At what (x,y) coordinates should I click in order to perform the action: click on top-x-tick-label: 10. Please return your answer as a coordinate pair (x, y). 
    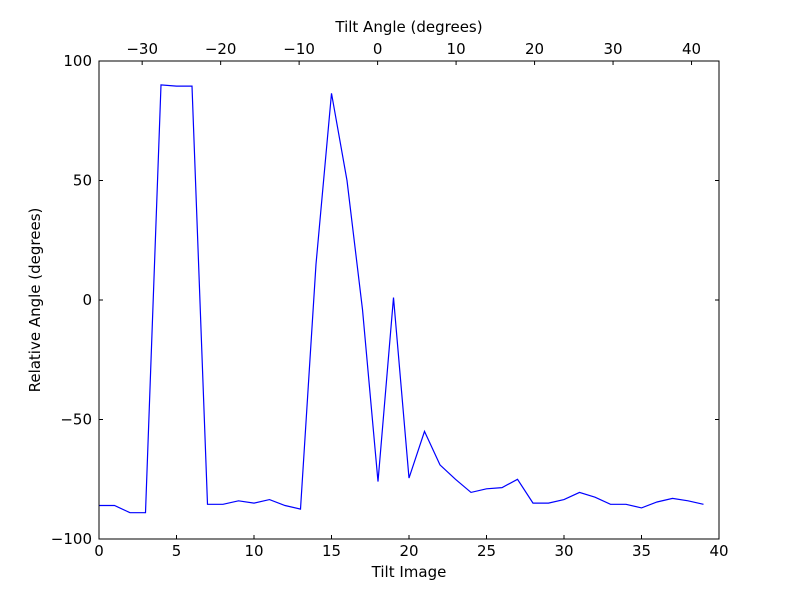
    Looking at the image, I should click on (456, 49).